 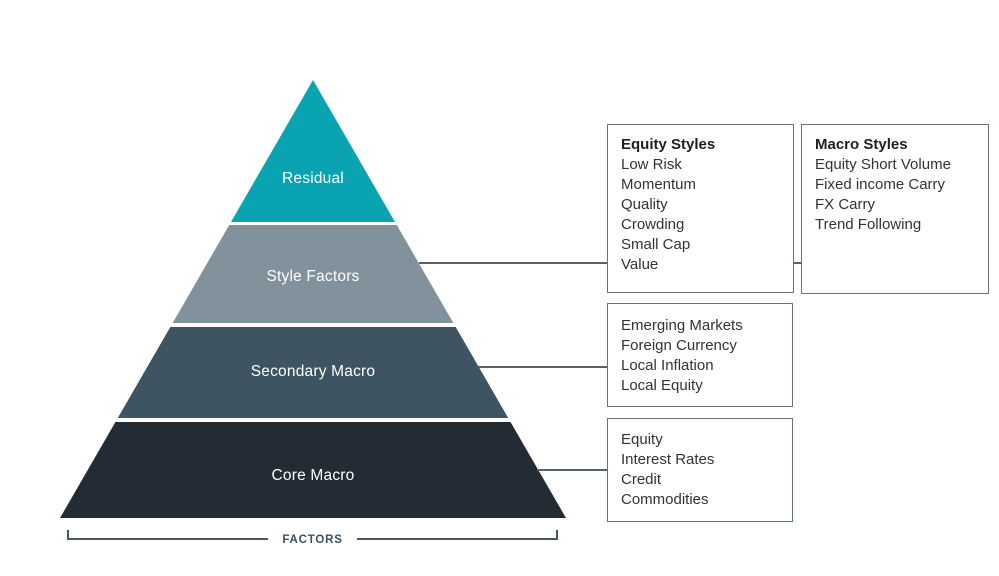 I want to click on pyramid-layer-label: Core Macro, so click(x=313, y=475).